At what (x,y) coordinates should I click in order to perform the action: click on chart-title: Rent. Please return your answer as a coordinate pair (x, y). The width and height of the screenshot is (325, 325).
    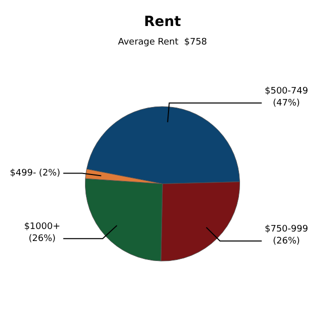
    Looking at the image, I should click on (163, 22).